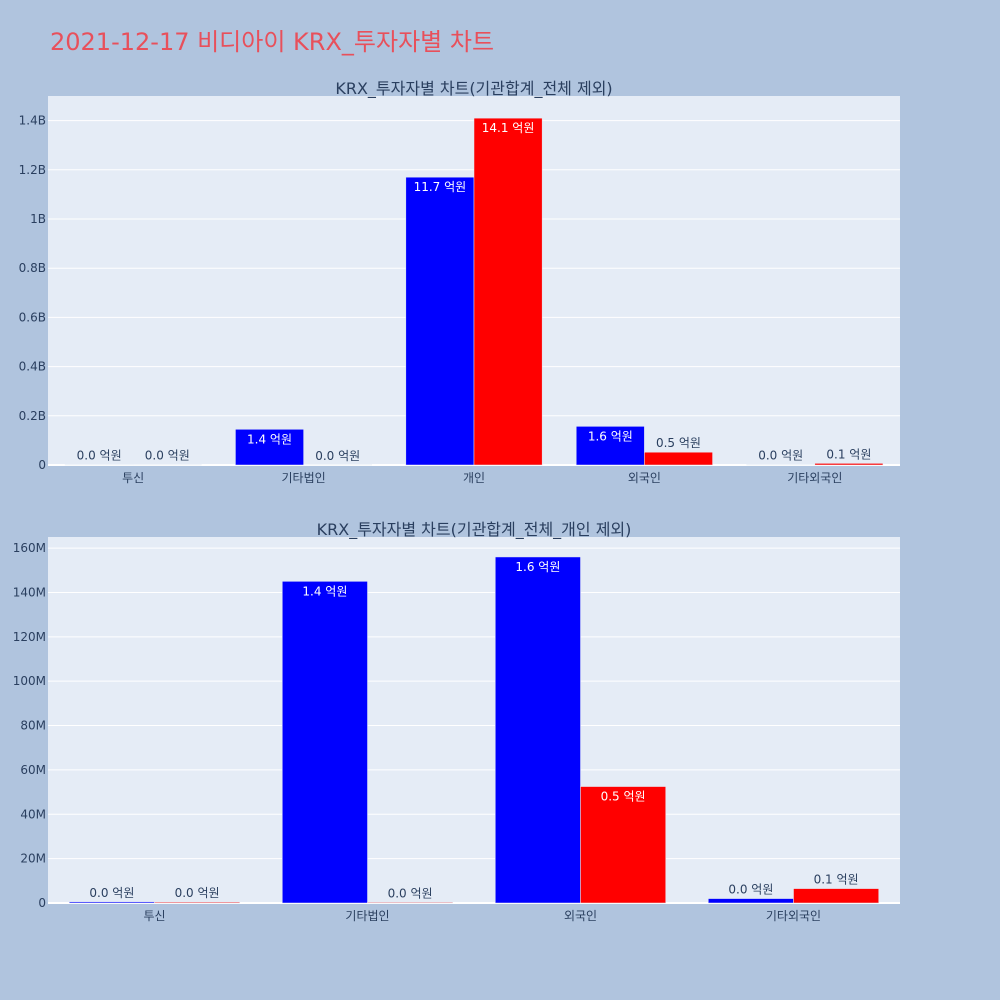  I want to click on y-tick-label: 0.4B, so click(32, 367).